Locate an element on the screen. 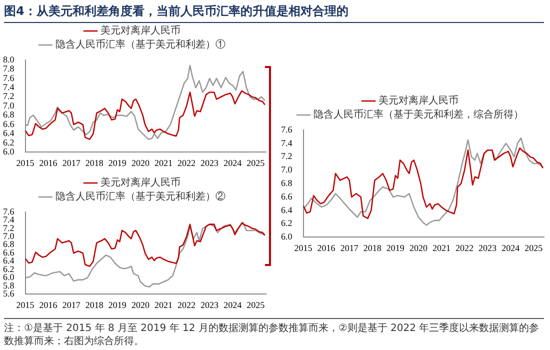  chart-title: 图4：从美元和利差角度看，当前人民币汇率的升值是相对合理的 is located at coordinates (274, 13).